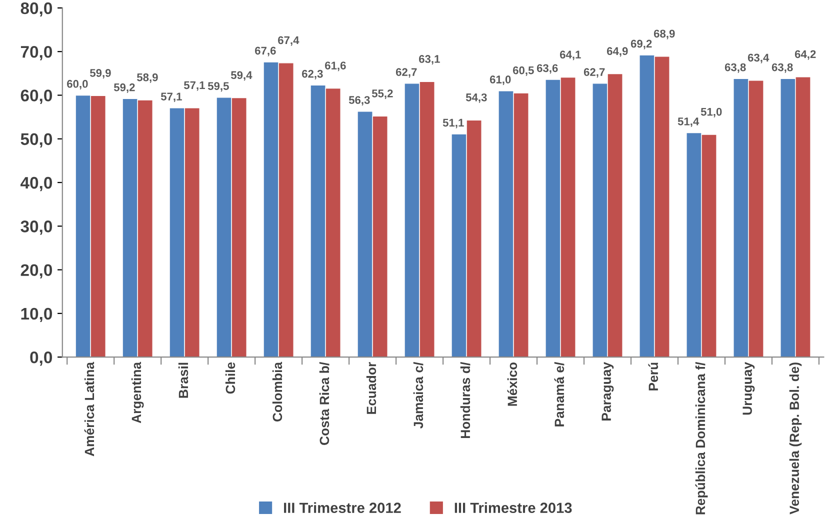 This screenshot has width=832, height=529. Describe the element at coordinates (513, 508) in the screenshot. I see `legend-label: III Trimestre 2013` at that location.